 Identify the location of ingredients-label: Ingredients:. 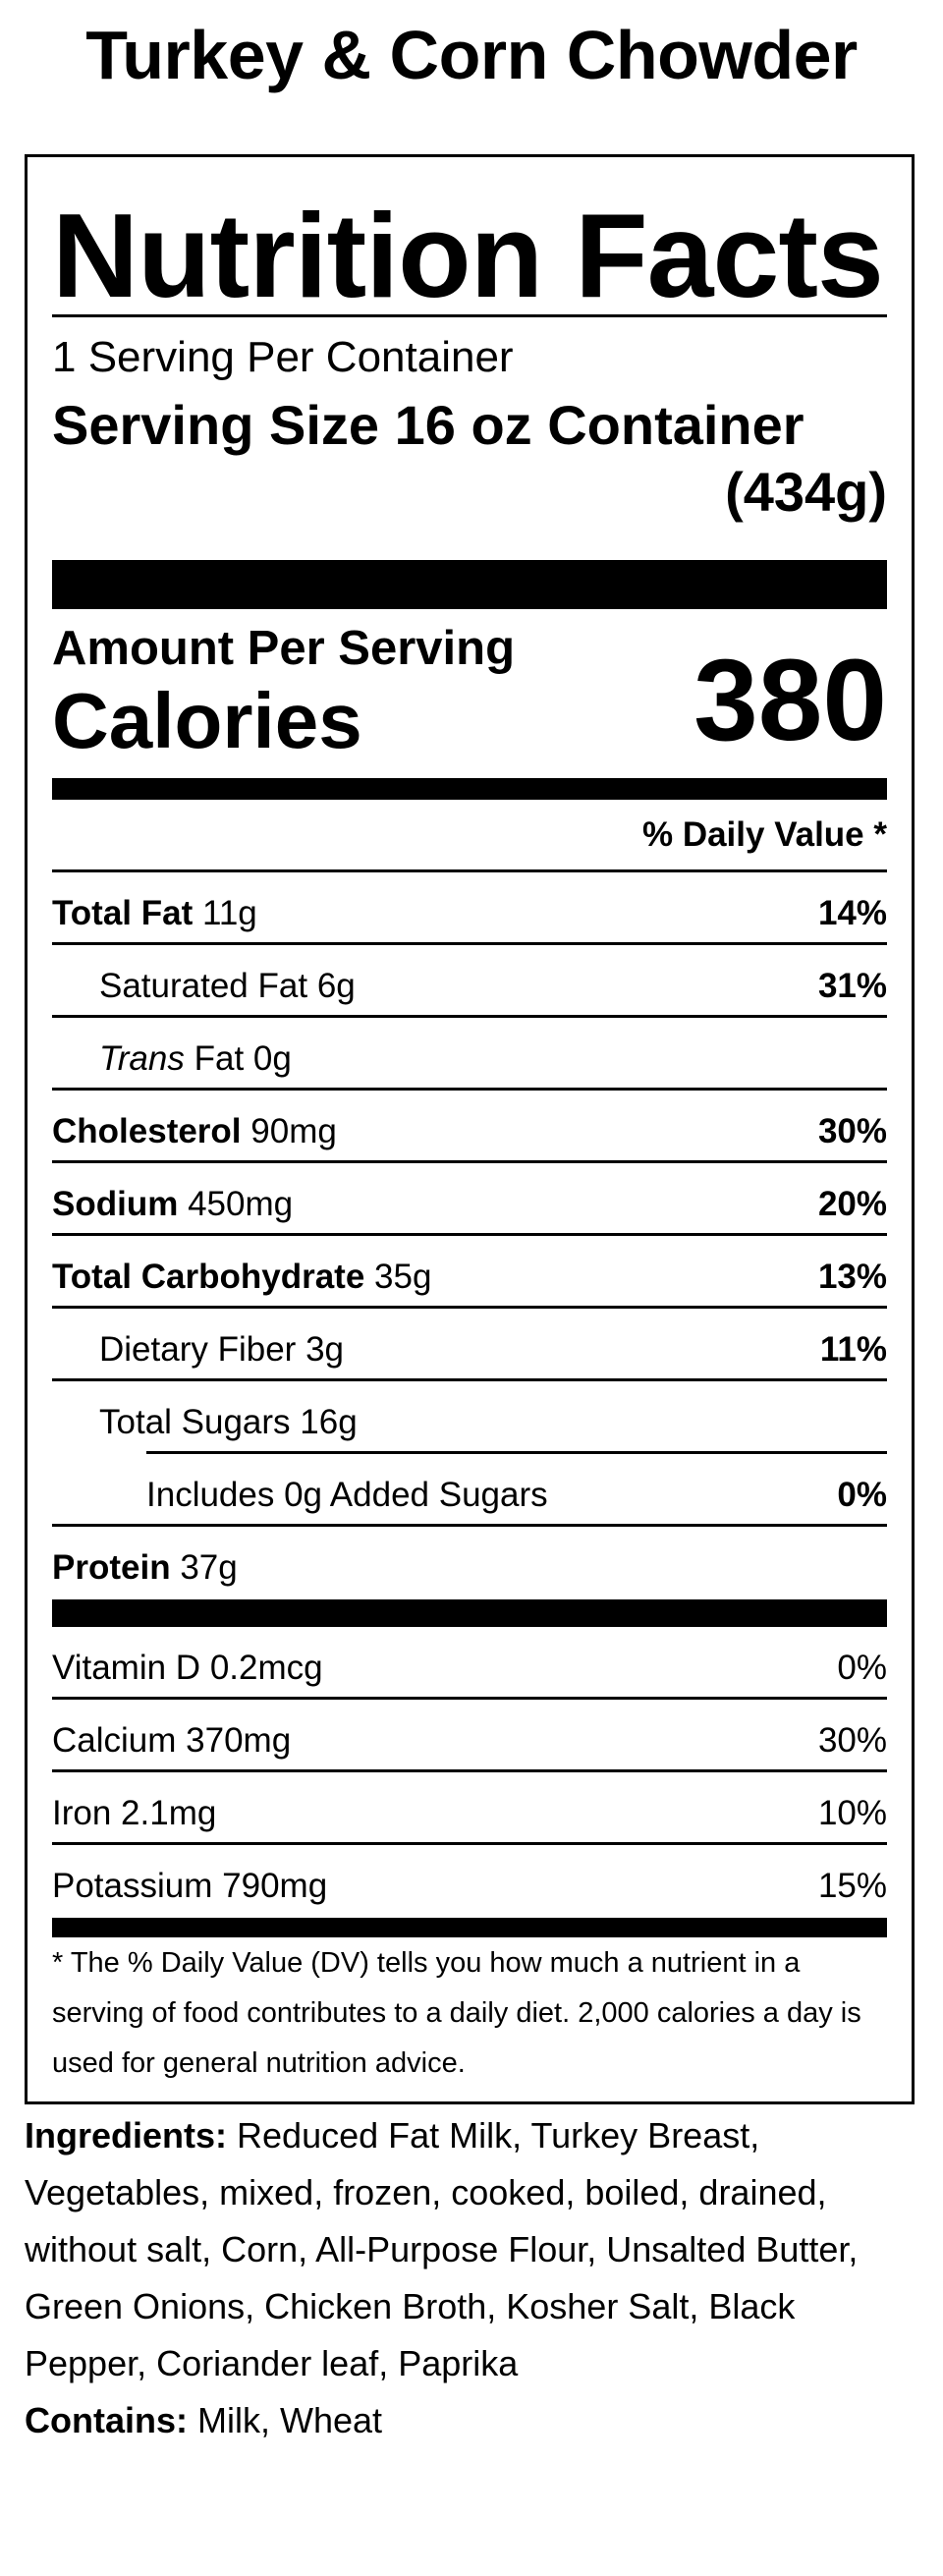
(126, 2135).